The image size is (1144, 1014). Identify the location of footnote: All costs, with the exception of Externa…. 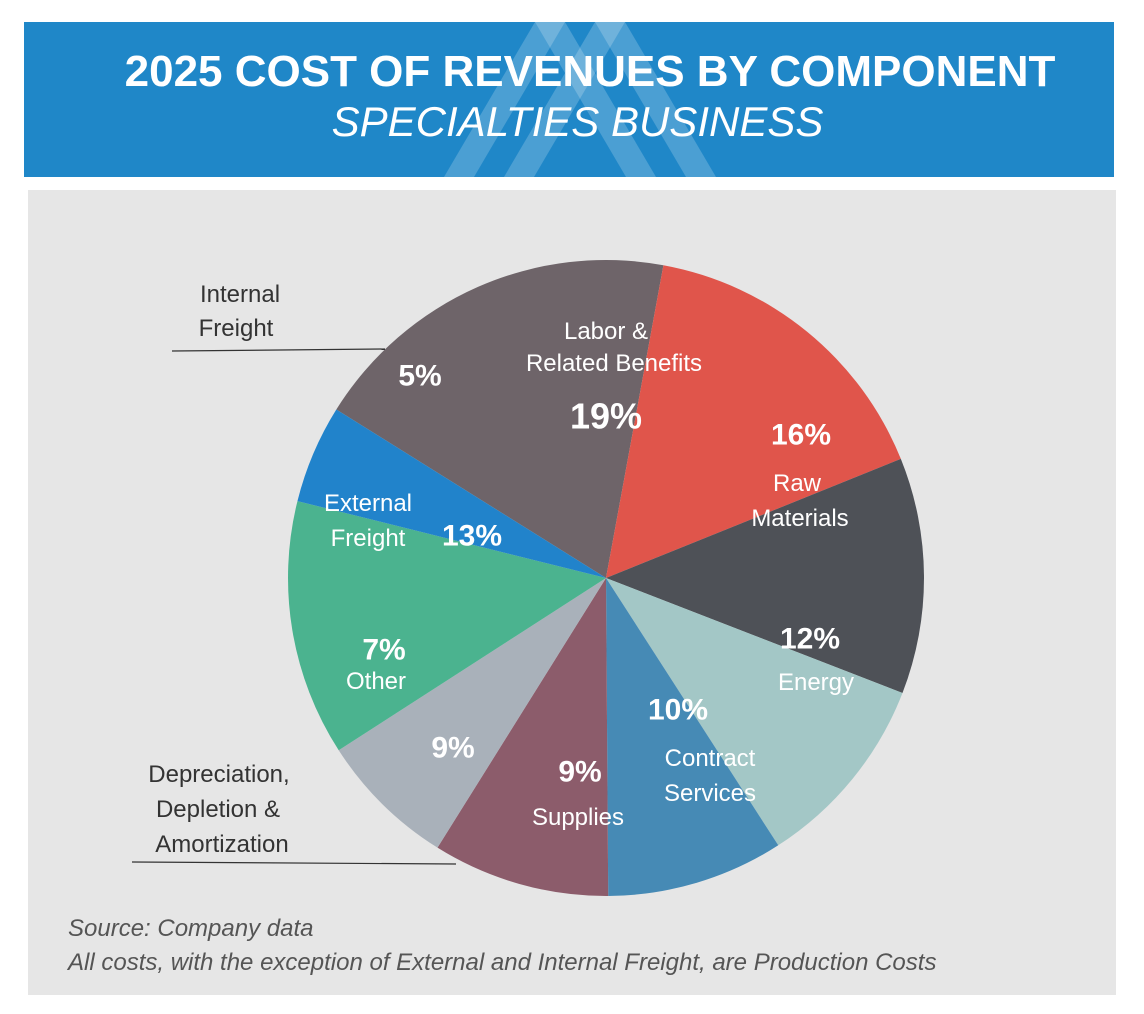
(502, 962).